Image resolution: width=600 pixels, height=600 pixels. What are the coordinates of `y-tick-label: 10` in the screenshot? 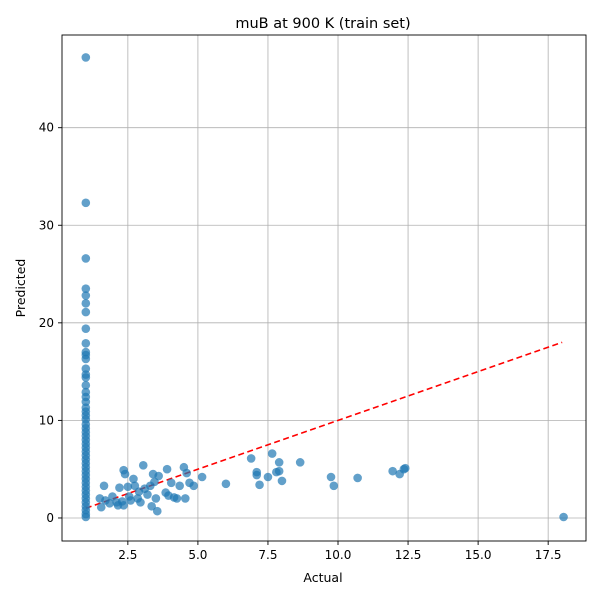 It's located at (46, 420).